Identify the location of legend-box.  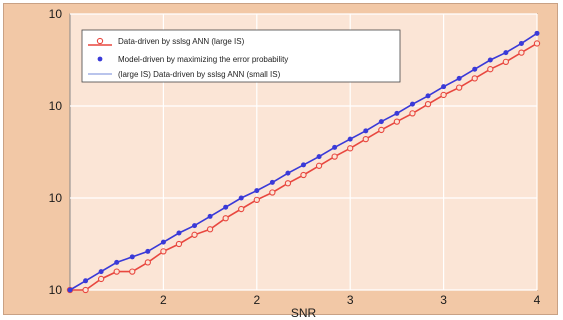
(241, 56).